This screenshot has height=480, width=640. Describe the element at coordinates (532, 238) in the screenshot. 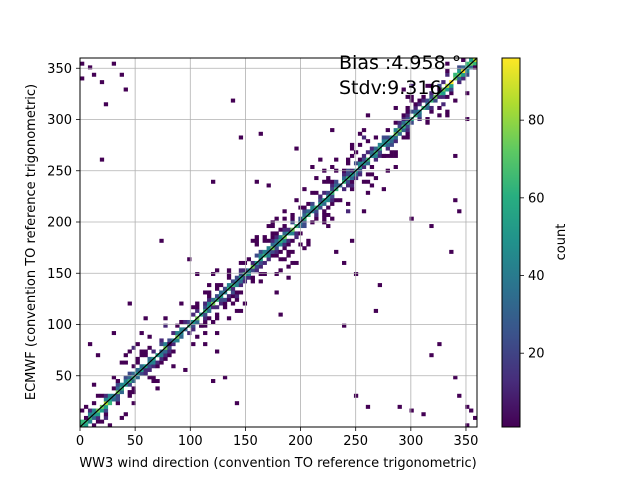

I see `colorbar-ticks: 20 40 60 80` at that location.